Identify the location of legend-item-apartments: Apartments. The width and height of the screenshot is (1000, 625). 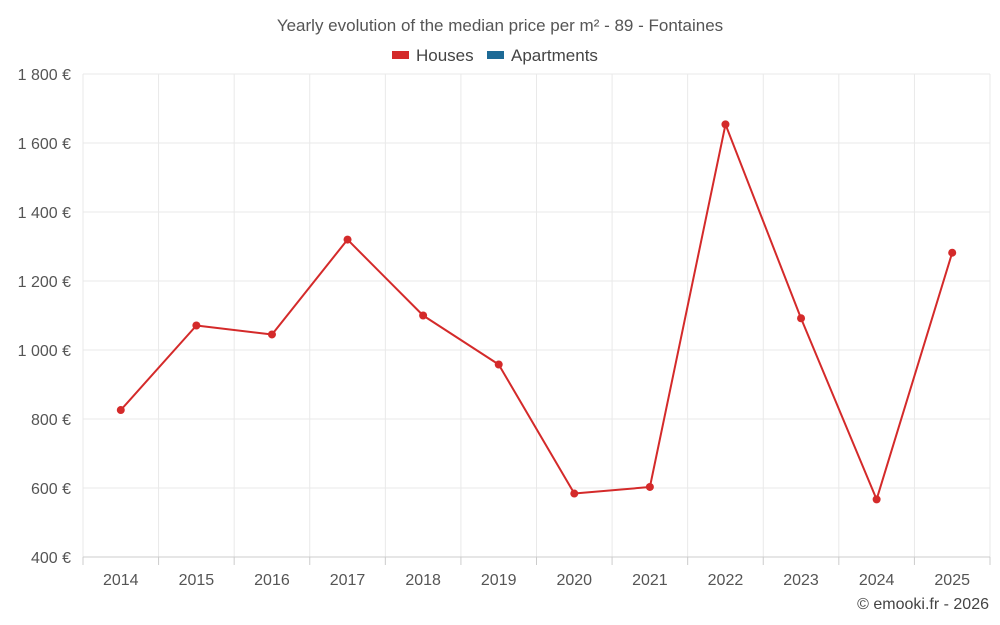
(542, 55).